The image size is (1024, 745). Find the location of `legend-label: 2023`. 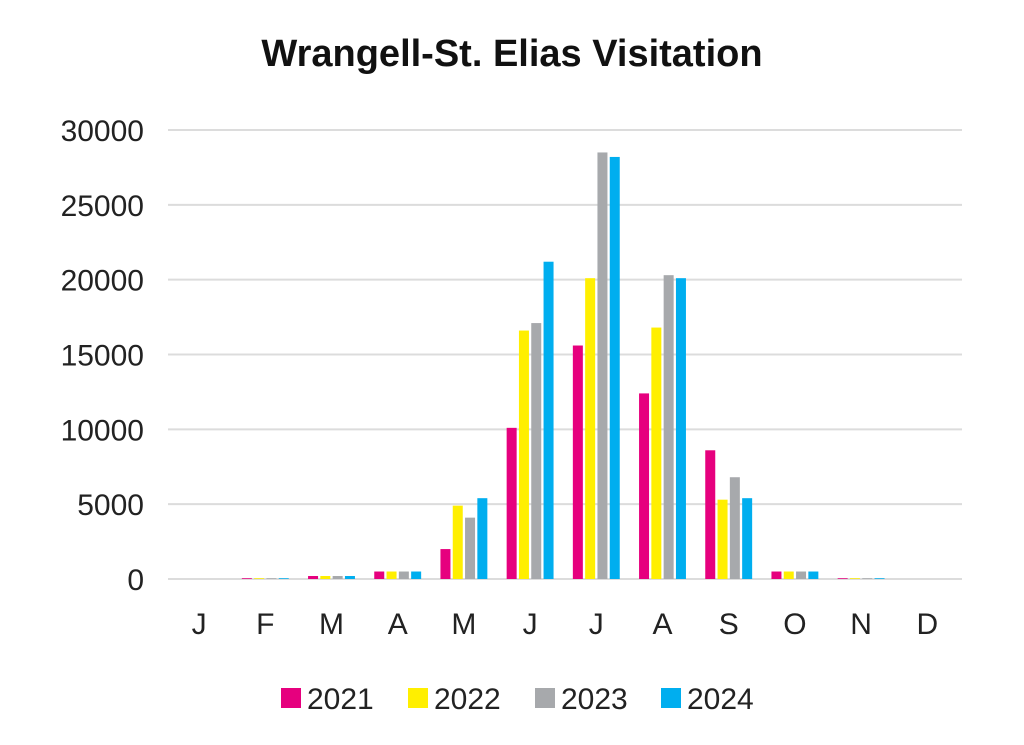

legend-label: 2023 is located at coordinates (594, 699).